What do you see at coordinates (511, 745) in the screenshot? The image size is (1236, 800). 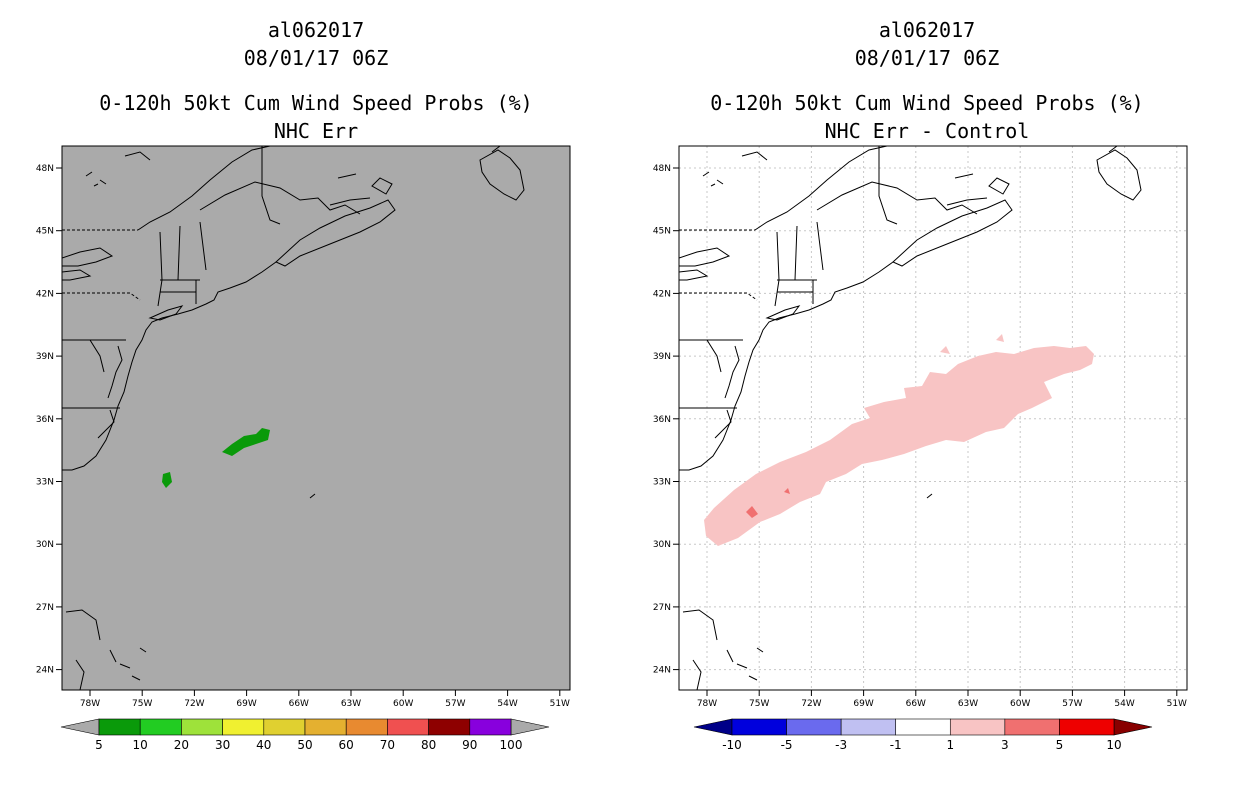 I see `colorbar-label: 100` at bounding box center [511, 745].